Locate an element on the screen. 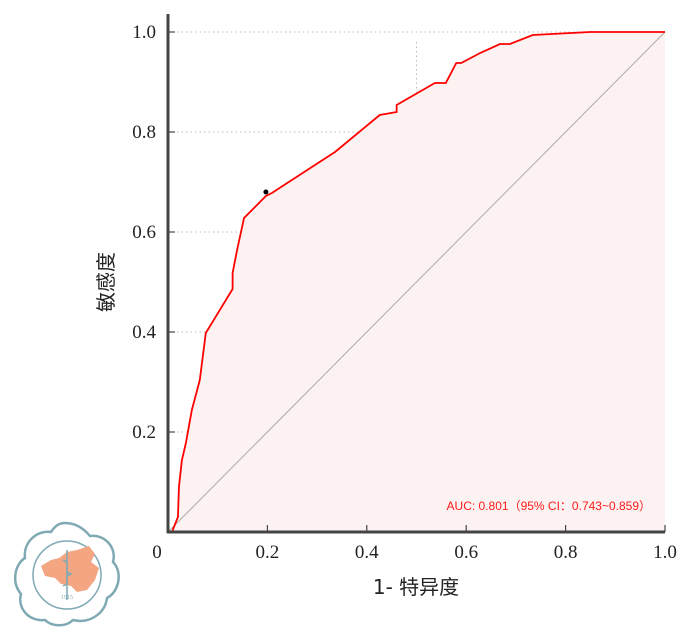  logo-ring is located at coordinates (66, 574).